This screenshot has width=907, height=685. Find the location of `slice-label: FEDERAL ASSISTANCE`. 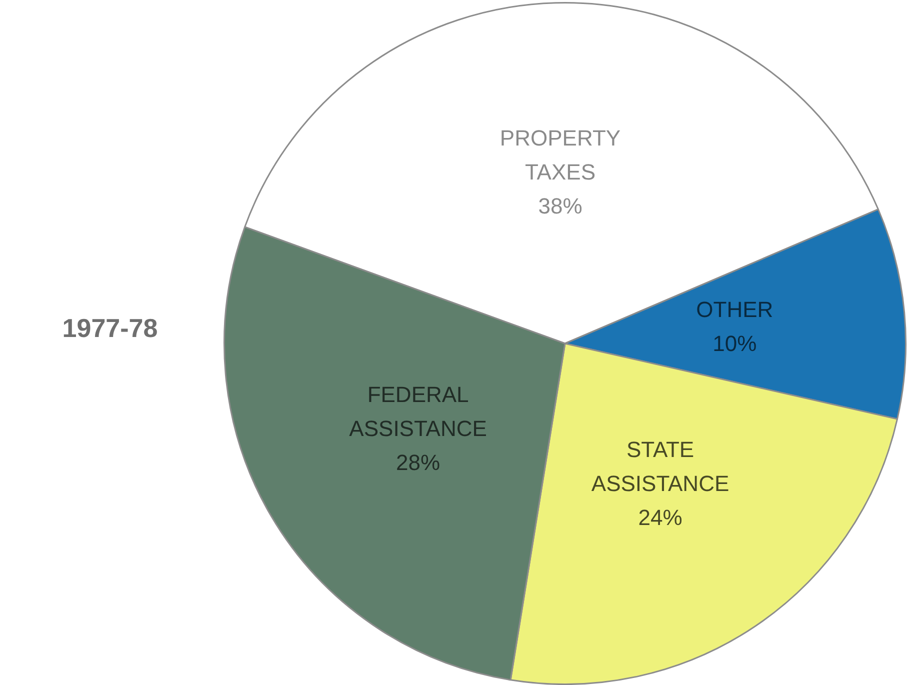

slice-label: FEDERAL ASSISTANCE is located at coordinates (418, 411).